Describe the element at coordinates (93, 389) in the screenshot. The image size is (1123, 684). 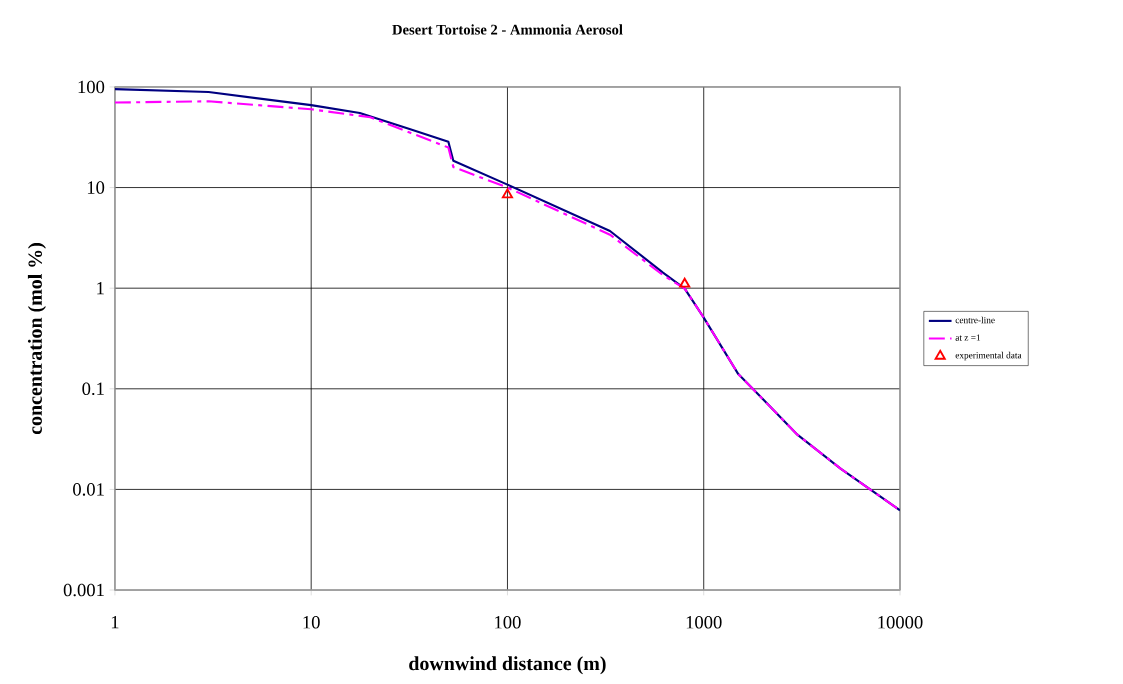
I see `y-tick-label: 0.1` at that location.